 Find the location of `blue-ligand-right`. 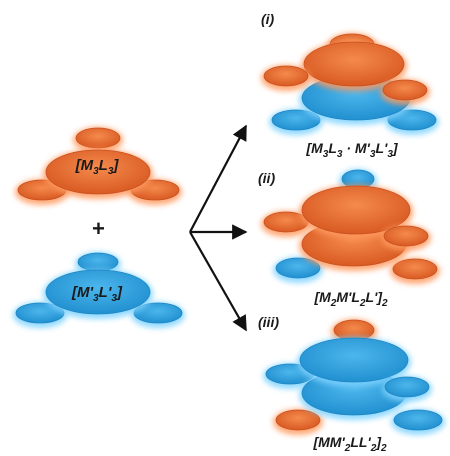

blue-ligand-right is located at coordinates (158, 313).